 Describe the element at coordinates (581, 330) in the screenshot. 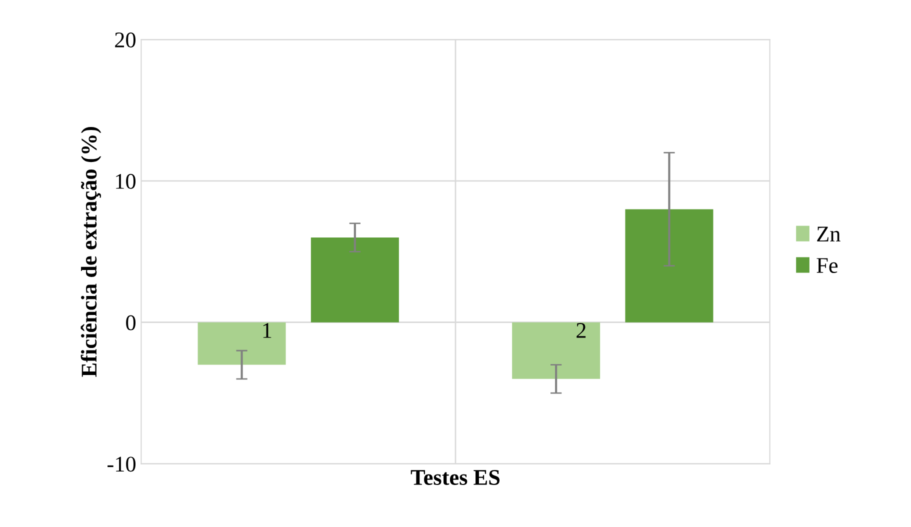

I see `x-tick-label: 2` at that location.